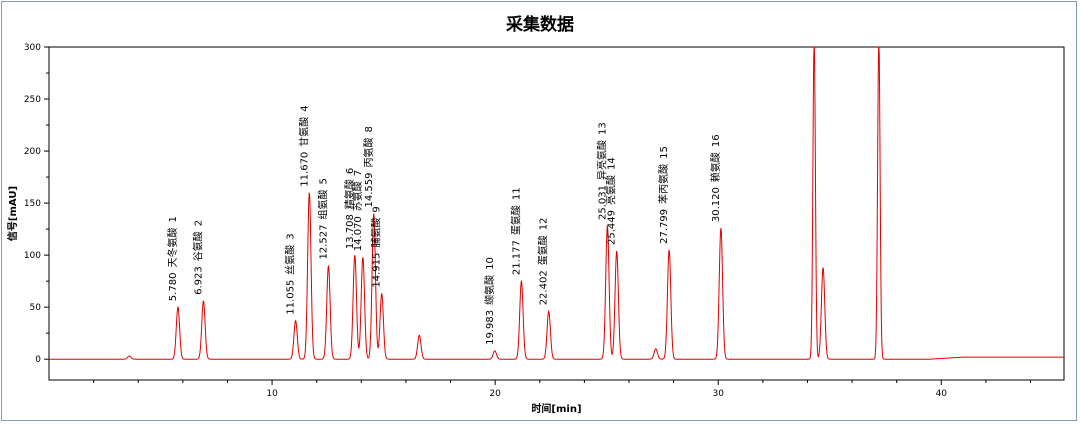 The image size is (1080, 424). I want to click on peak-label-name: 亮氨酸, so click(611, 190).